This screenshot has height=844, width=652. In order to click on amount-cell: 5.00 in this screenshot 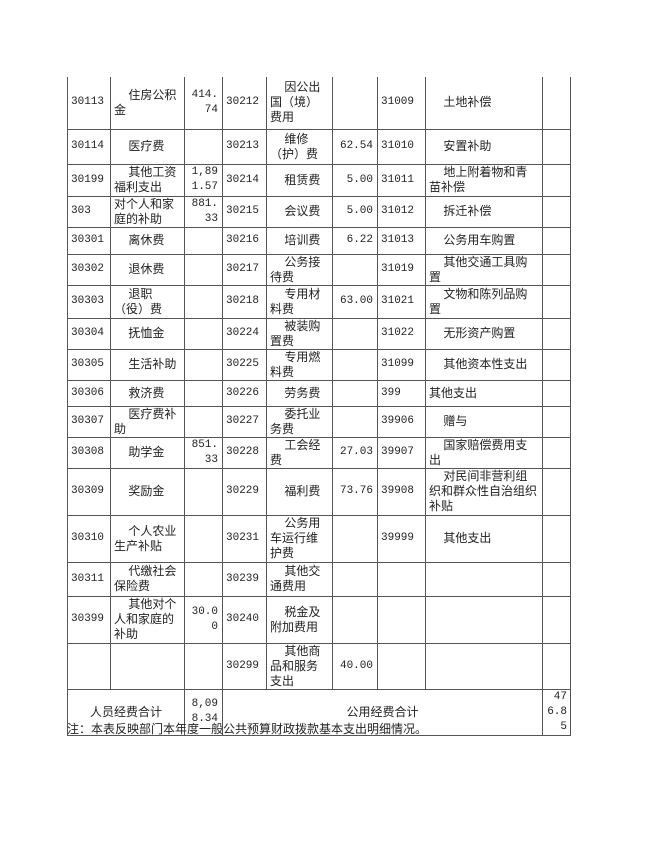, I will do `click(355, 211)`.